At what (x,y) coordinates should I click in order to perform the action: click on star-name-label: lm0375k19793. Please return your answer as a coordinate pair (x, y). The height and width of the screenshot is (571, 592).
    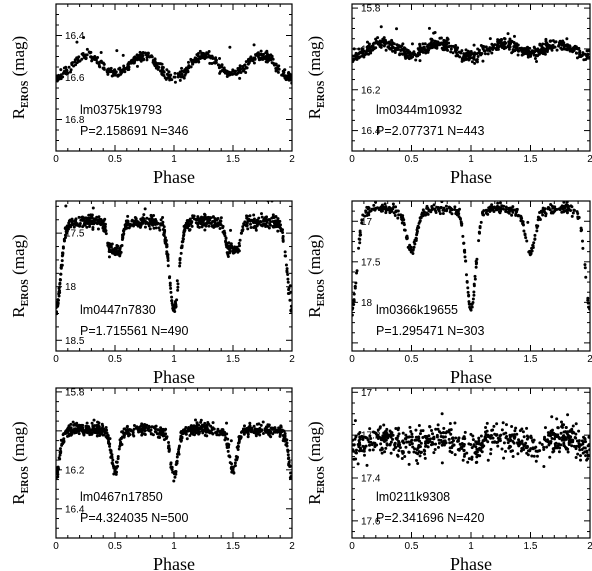
    Looking at the image, I should click on (121, 110).